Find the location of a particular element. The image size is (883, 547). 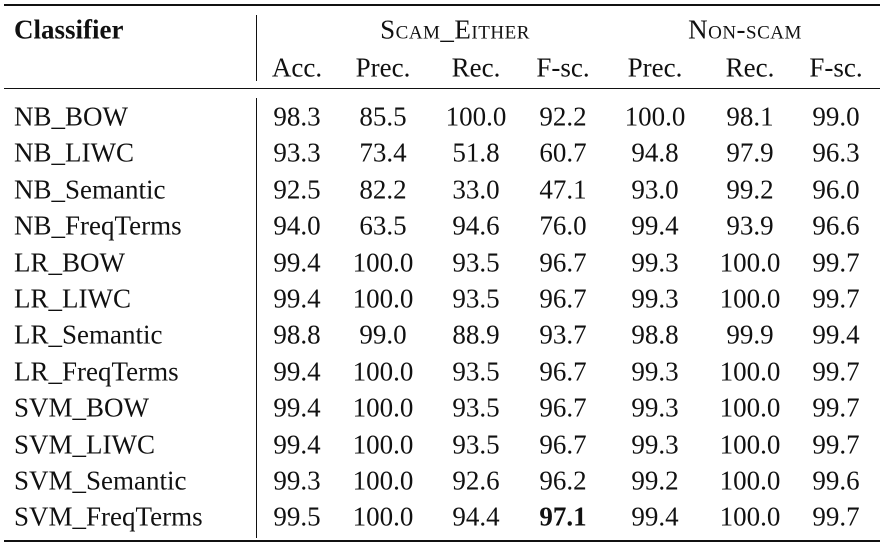

corner-header: Classifier is located at coordinates (69, 29).